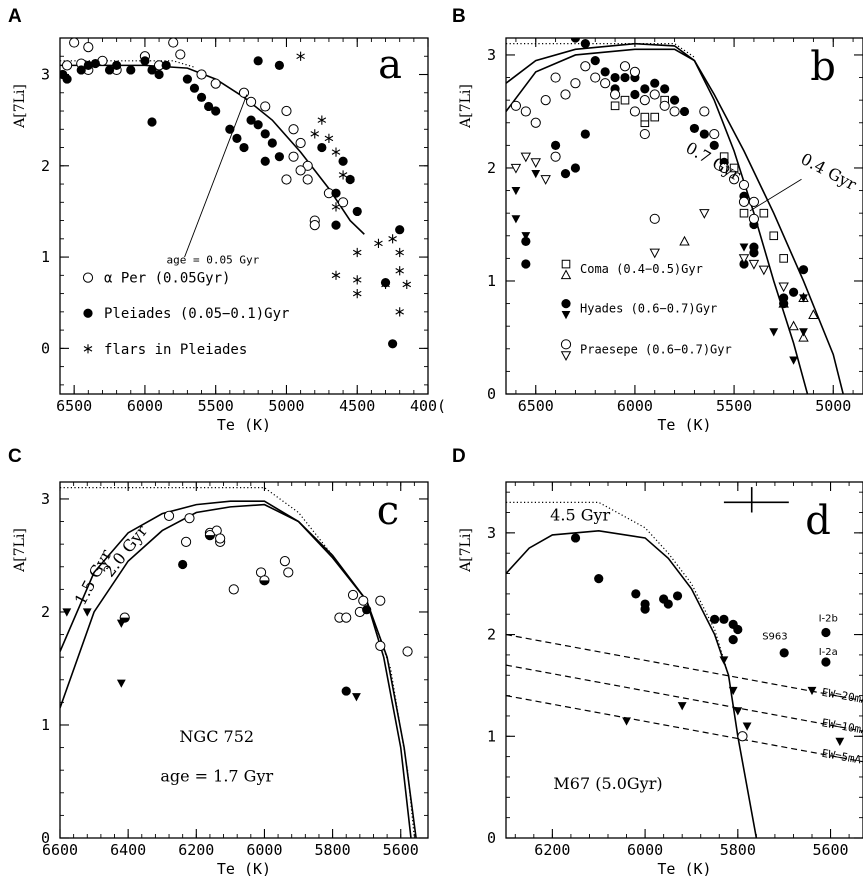 Image resolution: width=863 pixels, height=883 pixels. I want to click on legend-label: α Per (0.05Gyr), so click(167, 279).